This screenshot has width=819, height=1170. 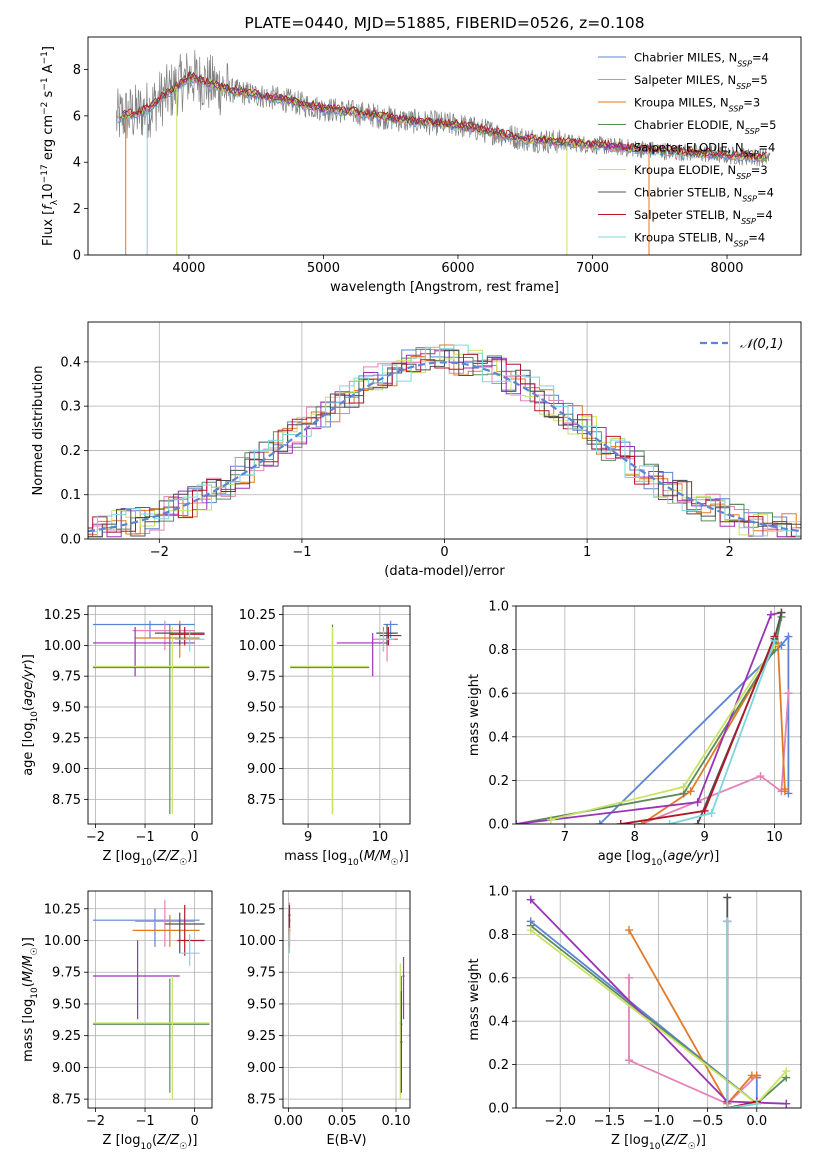 I want to click on y-axis-label: mass [log10(M/M☉)], so click(x=30, y=999).